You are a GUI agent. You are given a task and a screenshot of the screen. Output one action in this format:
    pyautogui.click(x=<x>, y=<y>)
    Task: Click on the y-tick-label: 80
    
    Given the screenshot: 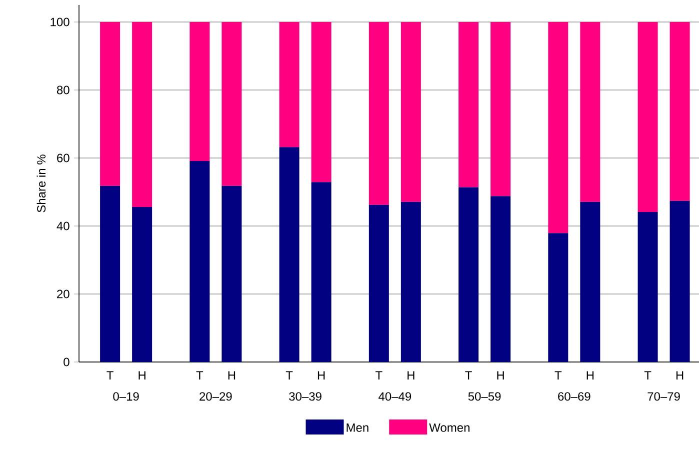 What is the action you would take?
    pyautogui.click(x=63, y=90)
    